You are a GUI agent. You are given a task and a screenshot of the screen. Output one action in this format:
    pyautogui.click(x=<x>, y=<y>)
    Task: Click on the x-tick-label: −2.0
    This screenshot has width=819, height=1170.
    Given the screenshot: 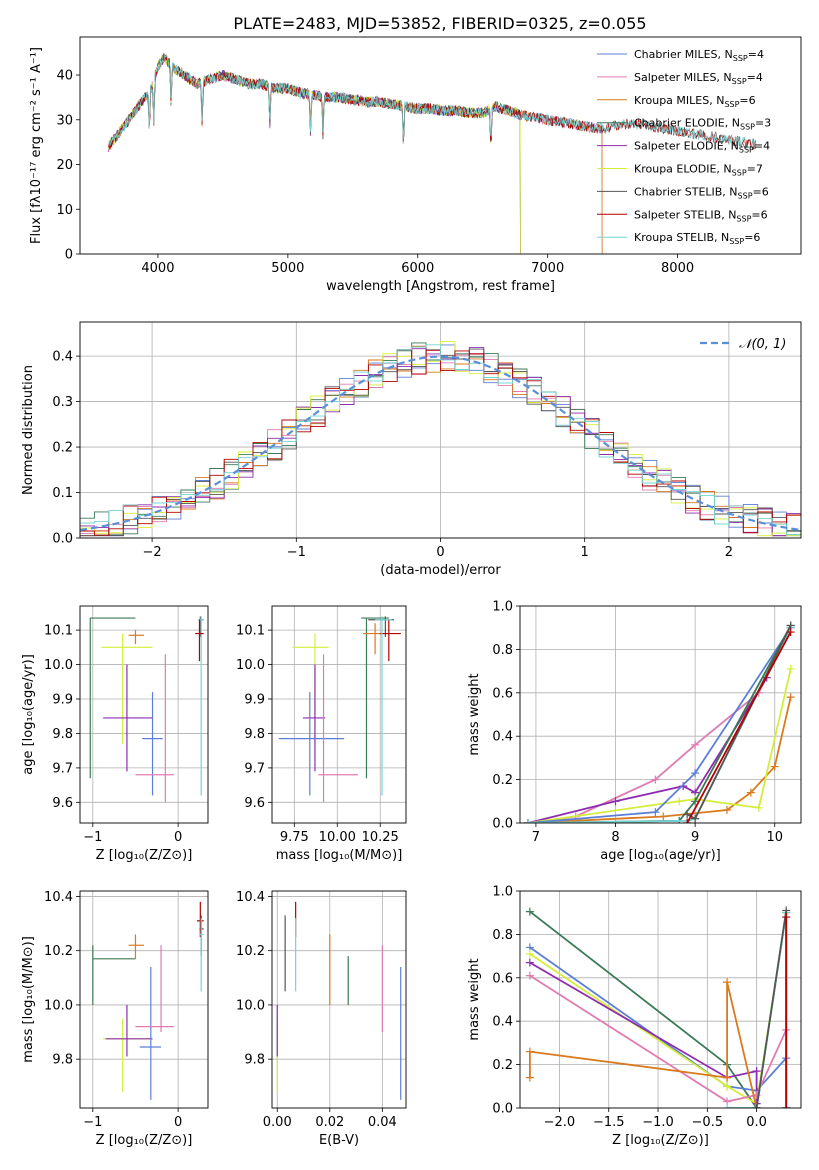 What is the action you would take?
    pyautogui.click(x=560, y=1122)
    